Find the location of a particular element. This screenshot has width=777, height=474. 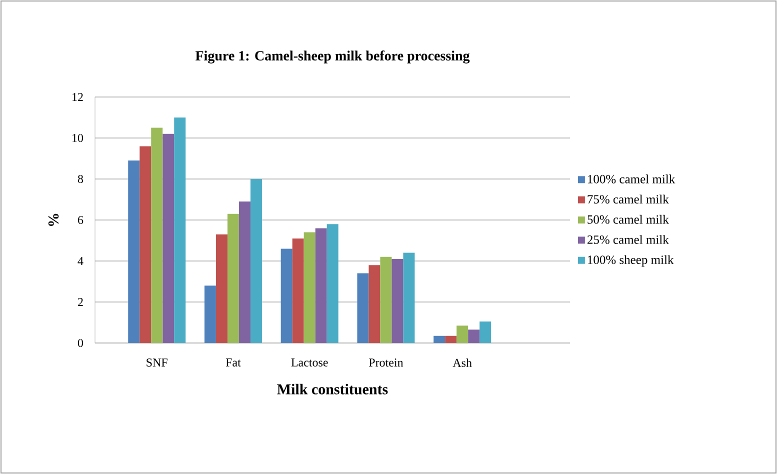

y-tick-label: 4 is located at coordinates (81, 261).